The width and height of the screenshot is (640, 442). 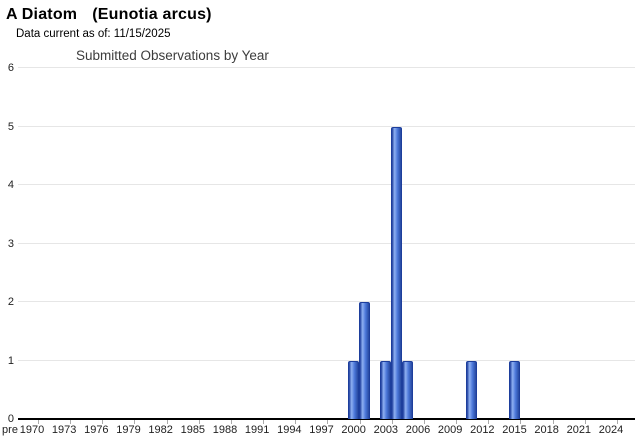 What do you see at coordinates (579, 430) in the screenshot?
I see `x-tick-label: 2021` at bounding box center [579, 430].